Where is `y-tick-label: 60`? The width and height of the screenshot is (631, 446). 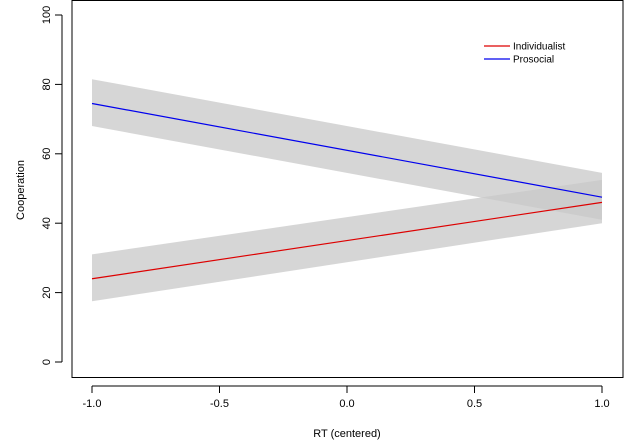 y-tick-label: 60 is located at coordinates (47, 154).